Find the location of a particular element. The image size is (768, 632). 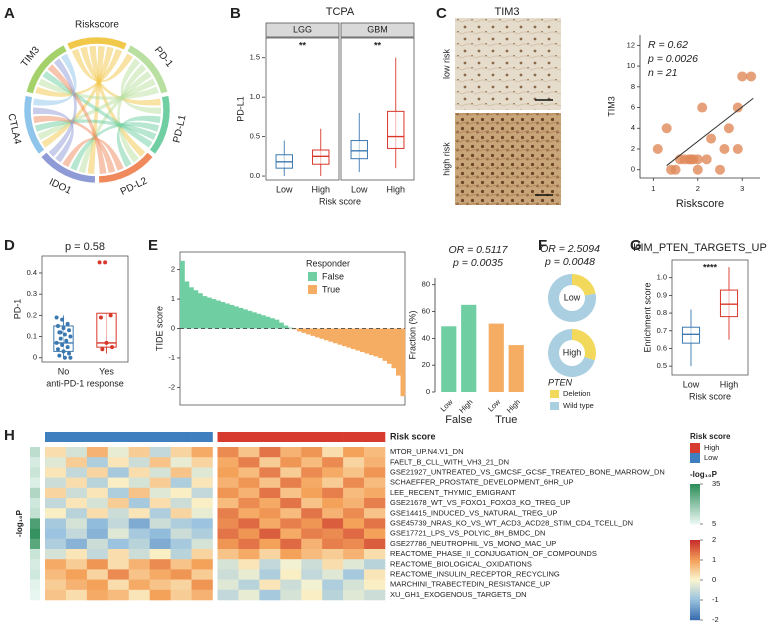

box is located at coordinates (691, 335).